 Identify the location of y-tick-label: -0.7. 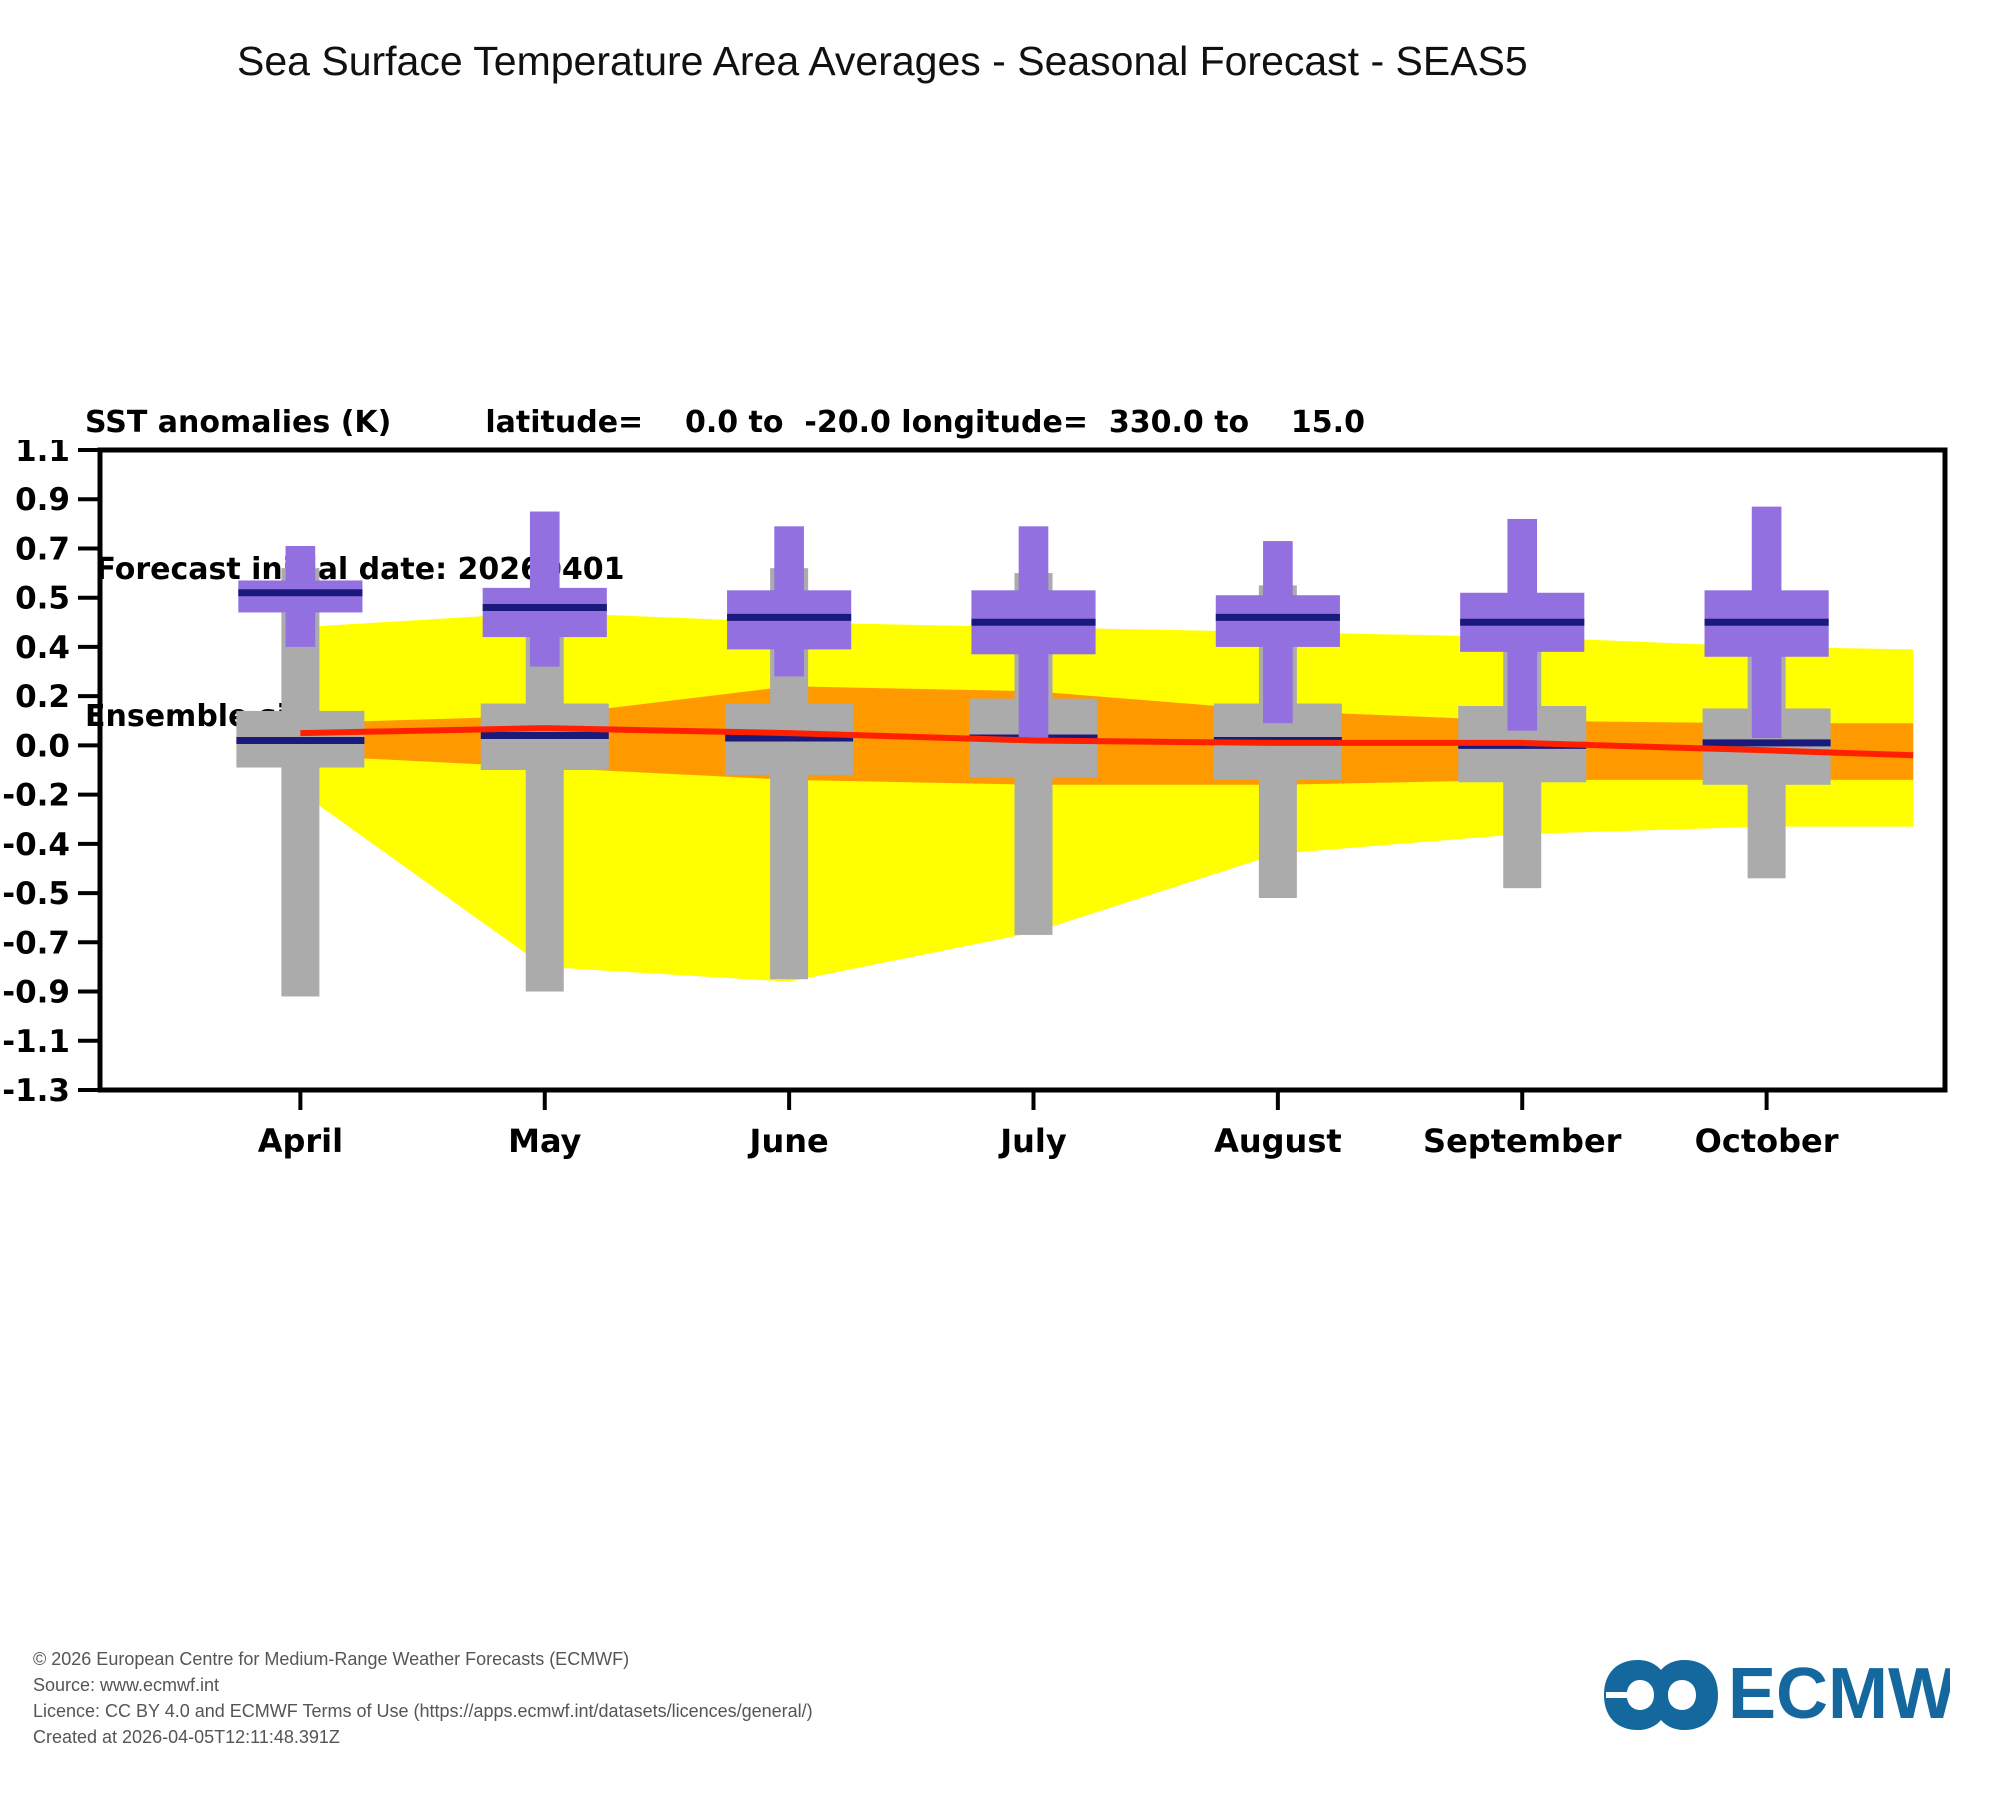
(36, 943).